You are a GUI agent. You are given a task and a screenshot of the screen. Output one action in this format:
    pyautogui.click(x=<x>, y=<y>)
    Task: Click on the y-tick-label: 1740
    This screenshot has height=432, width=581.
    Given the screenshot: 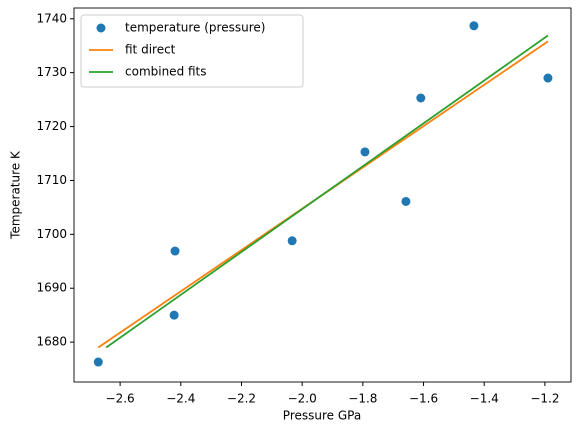 What is the action you would take?
    pyautogui.click(x=51, y=18)
    